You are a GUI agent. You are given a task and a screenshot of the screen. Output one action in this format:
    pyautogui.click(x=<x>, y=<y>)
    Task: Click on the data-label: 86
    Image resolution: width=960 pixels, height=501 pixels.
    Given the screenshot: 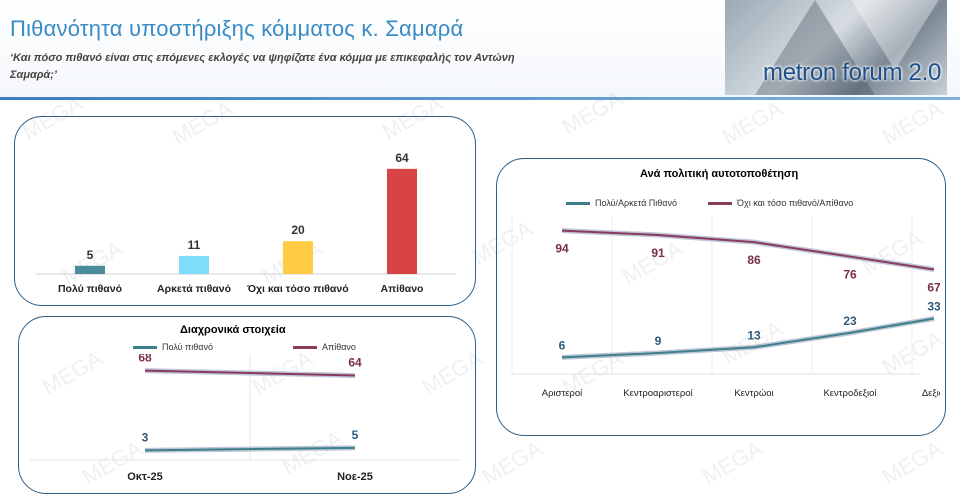 What is the action you would take?
    pyautogui.click(x=754, y=260)
    